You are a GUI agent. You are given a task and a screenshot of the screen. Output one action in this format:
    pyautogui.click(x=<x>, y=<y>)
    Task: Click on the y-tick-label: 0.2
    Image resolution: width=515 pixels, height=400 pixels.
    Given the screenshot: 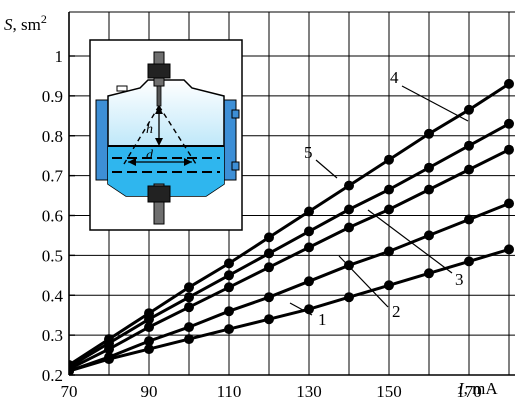 What is the action you would take?
    pyautogui.click(x=52, y=375)
    